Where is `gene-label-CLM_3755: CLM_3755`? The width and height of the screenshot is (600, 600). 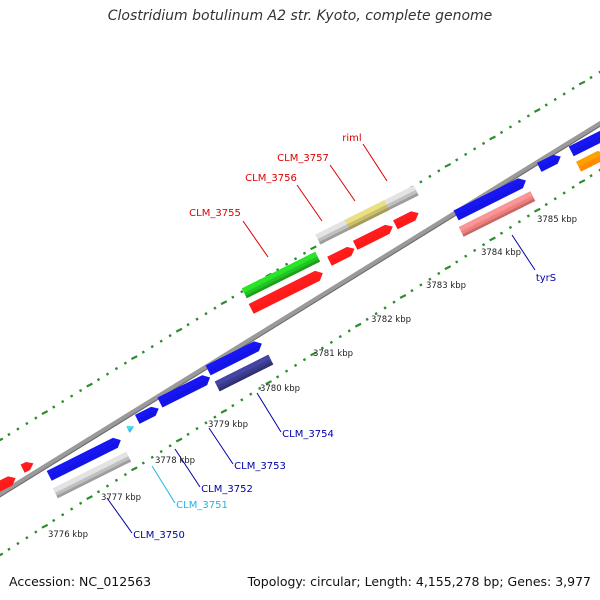 gene-label-CLM_3755: CLM_3755 is located at coordinates (215, 213).